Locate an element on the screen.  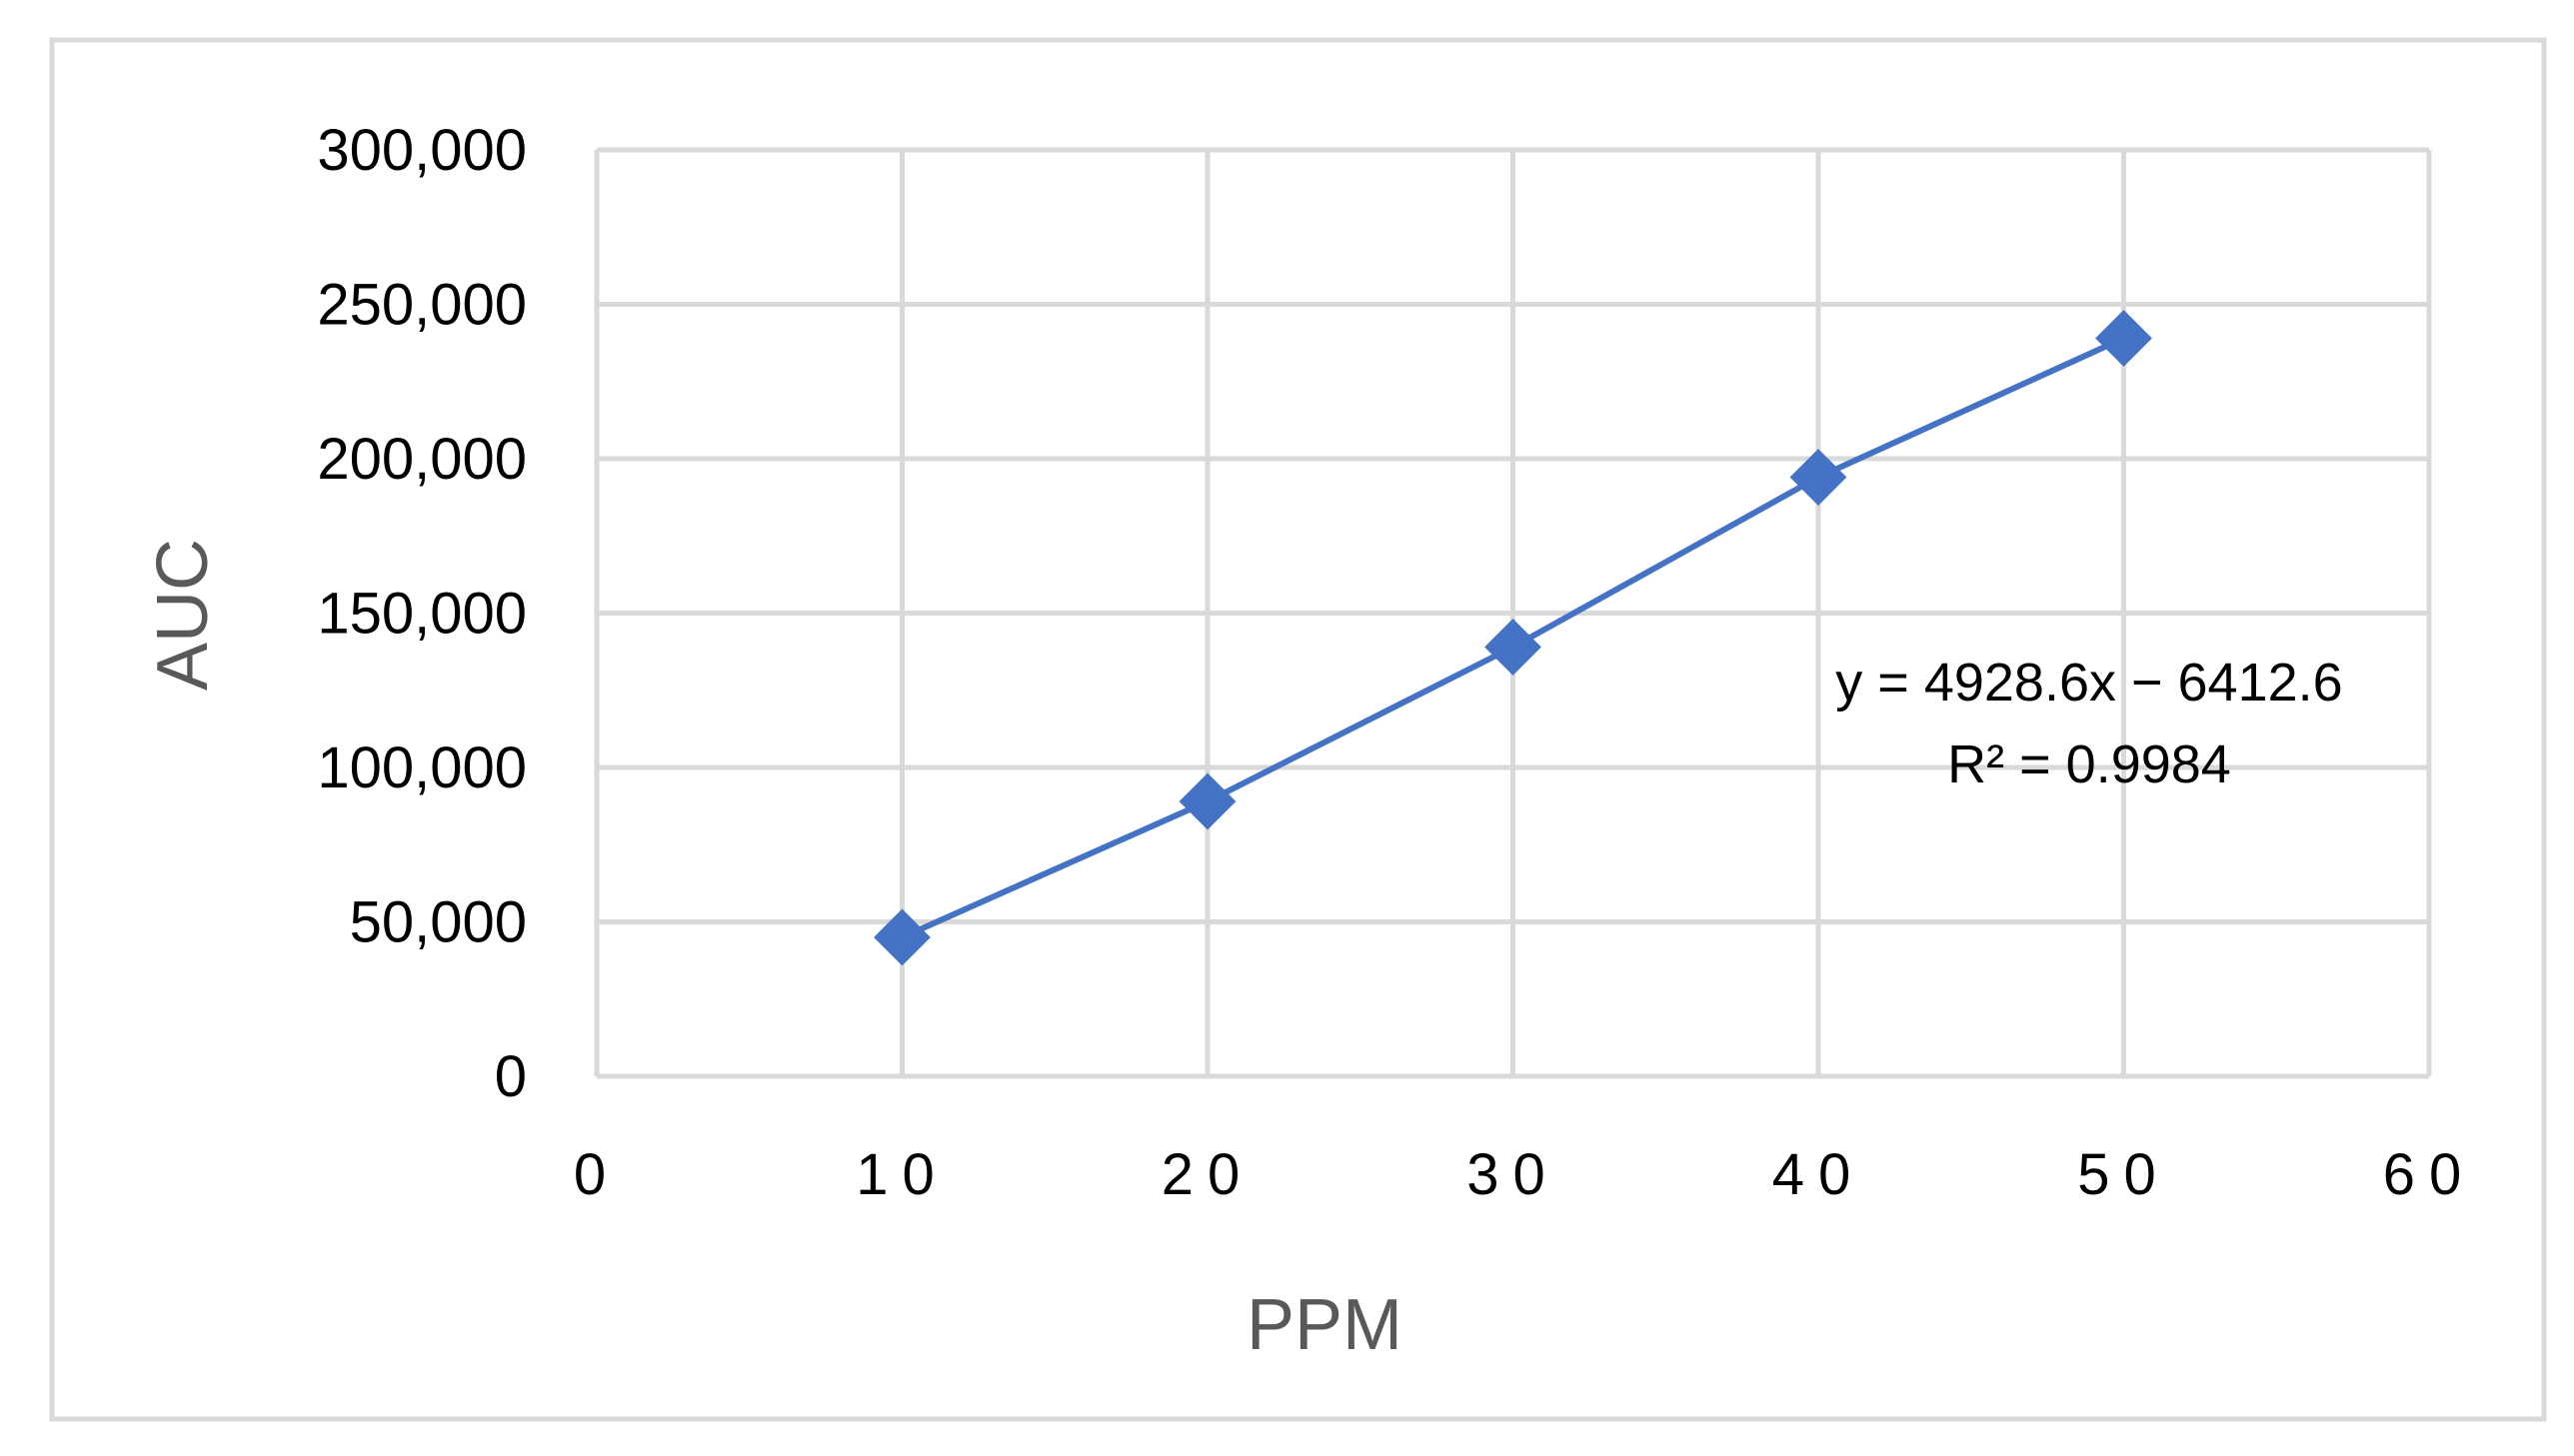
x-tick-label: 20 is located at coordinates (1208, 1175).